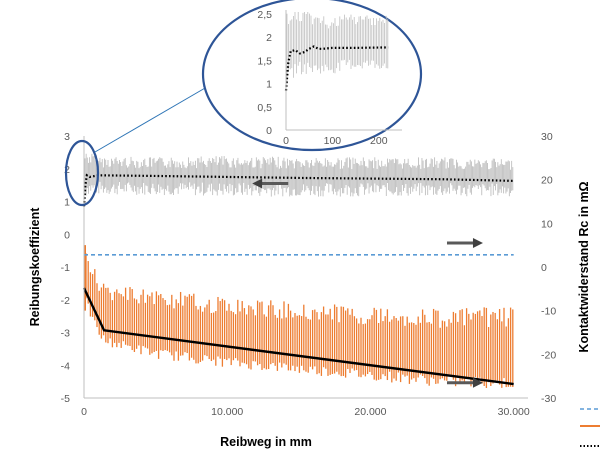 This screenshot has height=456, width=600. Describe the element at coordinates (67, 137) in the screenshot. I see `left-y-tick-label: 3` at that location.